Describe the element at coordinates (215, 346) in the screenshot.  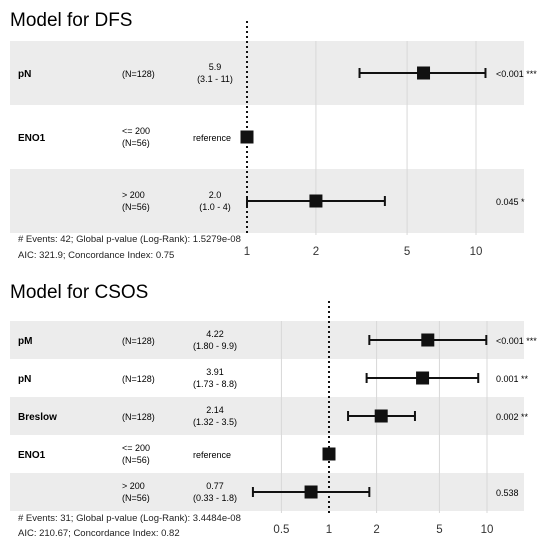
I see `ci-text: (1.80 - 9.9)` at that location.